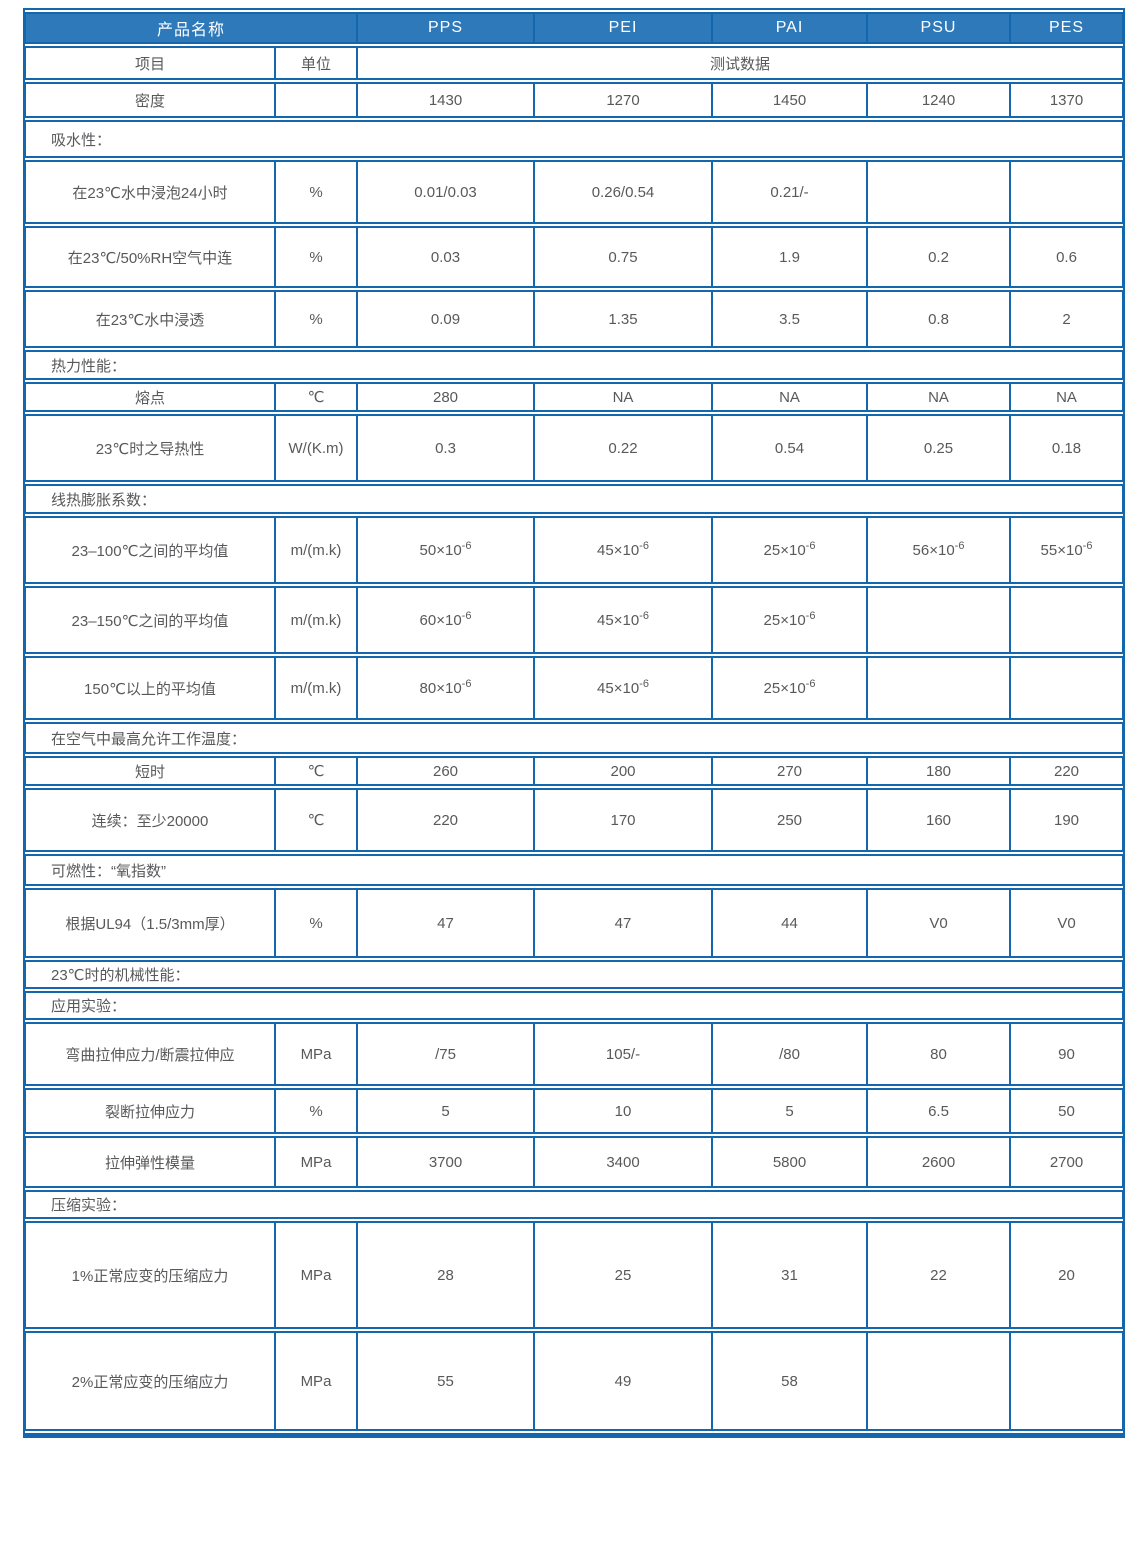 The height and width of the screenshot is (1561, 1148). What do you see at coordinates (149, 1275) in the screenshot?
I see `row-label: 1%正常应变的压缩应力` at bounding box center [149, 1275].